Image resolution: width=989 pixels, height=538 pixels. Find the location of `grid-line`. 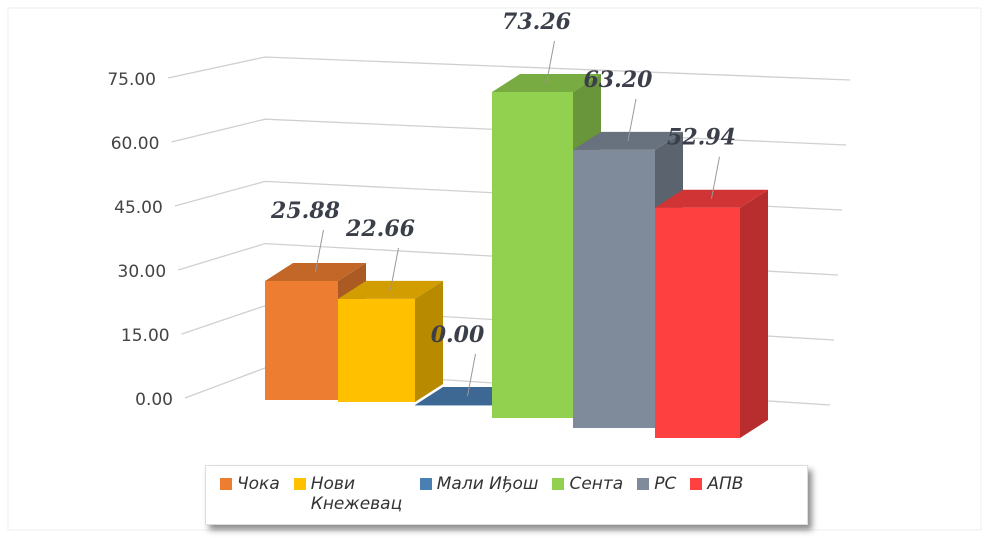

grid-line is located at coordinates (509, 68).